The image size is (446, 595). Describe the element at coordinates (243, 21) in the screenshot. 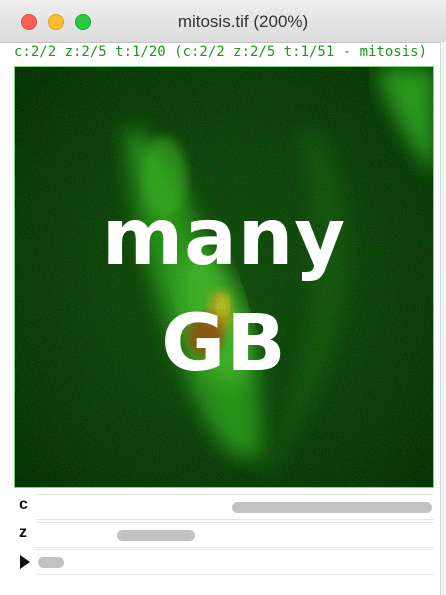

I see `window-title: mitosis.tif (200%)` at that location.